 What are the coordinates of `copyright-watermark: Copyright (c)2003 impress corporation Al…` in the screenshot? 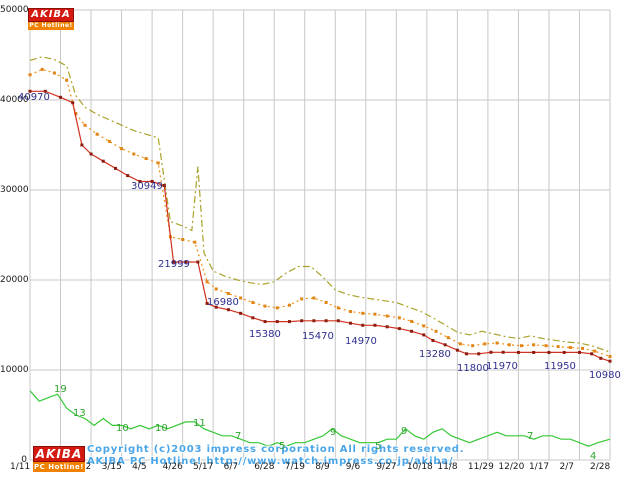 It's located at (276, 449).